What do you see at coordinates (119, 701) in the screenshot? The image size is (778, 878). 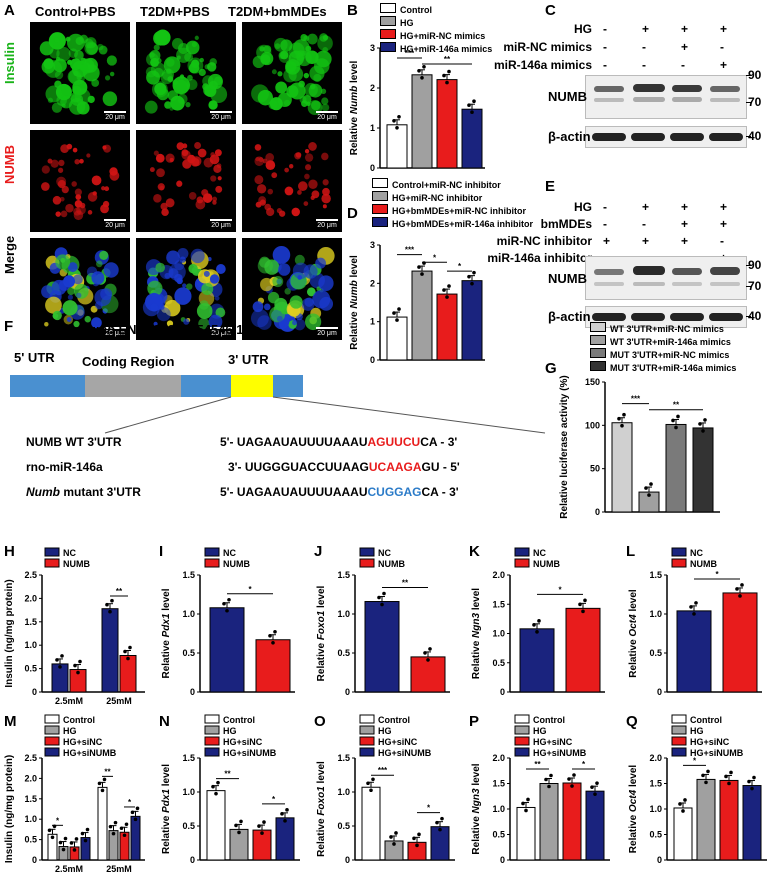 I see `x-tick-label: 25mM` at bounding box center [119, 701].